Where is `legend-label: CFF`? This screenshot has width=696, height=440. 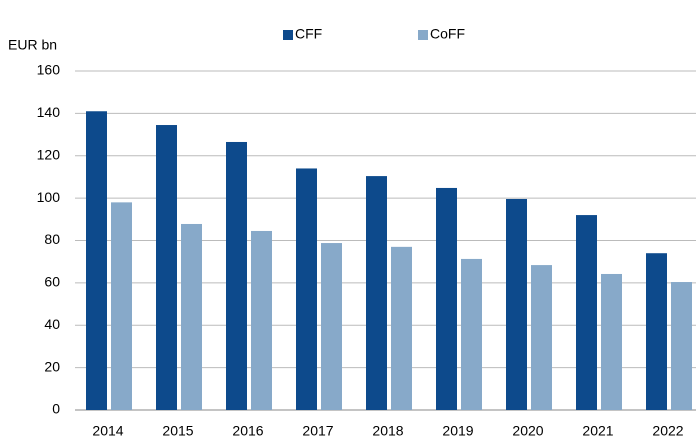
legend-label: CFF is located at coordinates (308, 34).